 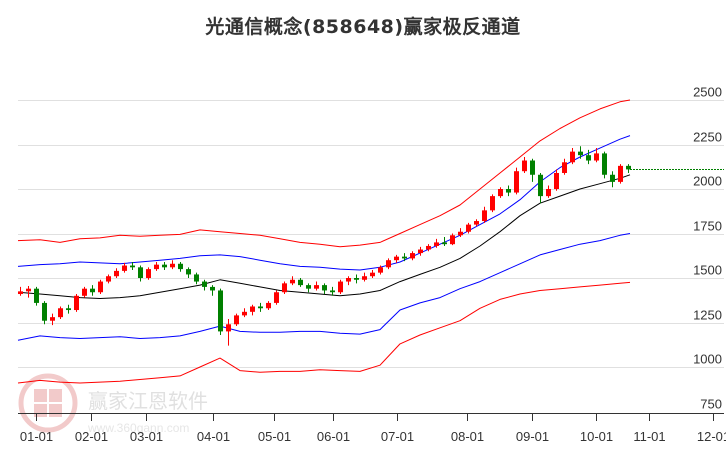 What do you see at coordinates (711, 436) in the screenshot?
I see `x-tick-label: 12-01` at bounding box center [711, 436].